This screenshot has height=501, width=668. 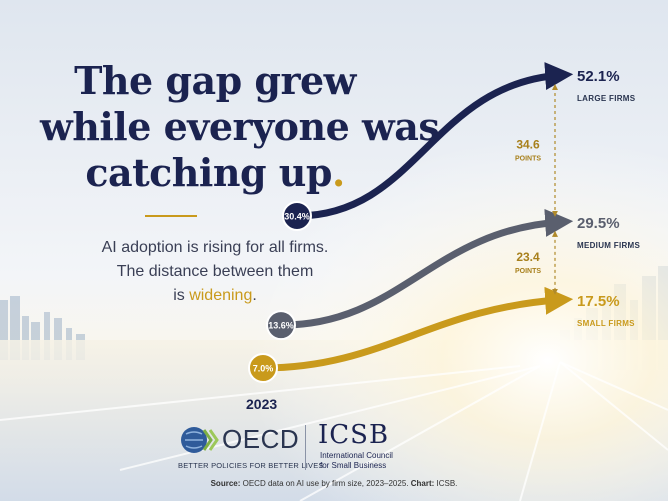 What do you see at coordinates (598, 223) in the screenshot?
I see `end-value-label: 29.5%` at bounding box center [598, 223].